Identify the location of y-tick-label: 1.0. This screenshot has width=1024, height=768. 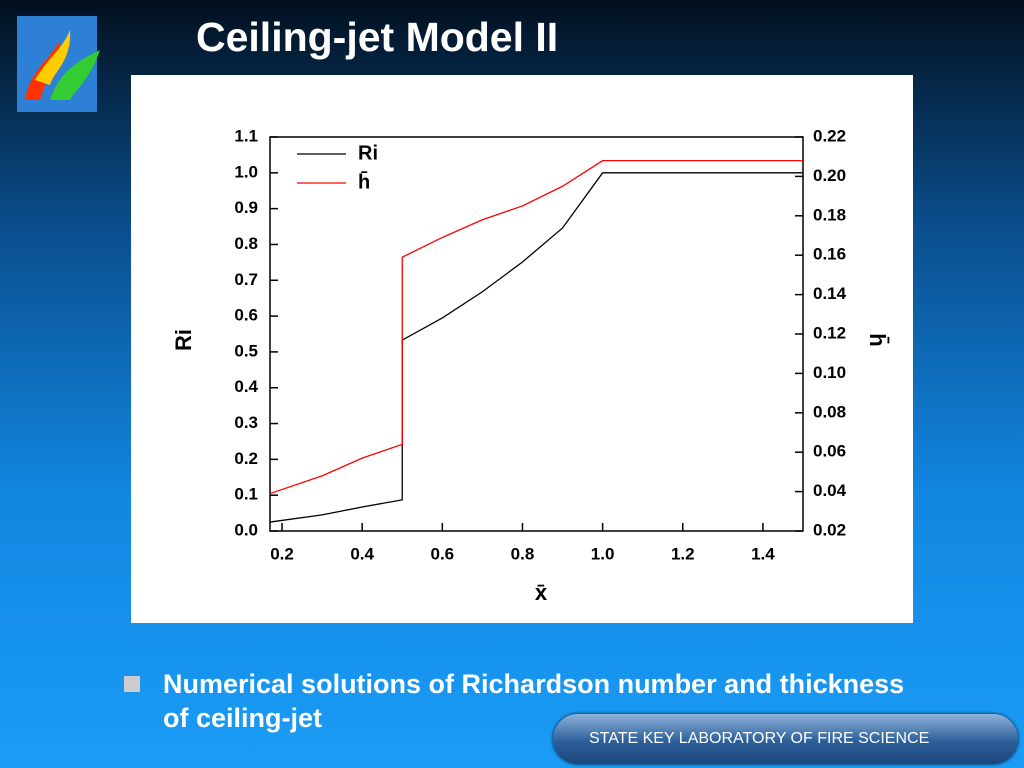
(246, 171).